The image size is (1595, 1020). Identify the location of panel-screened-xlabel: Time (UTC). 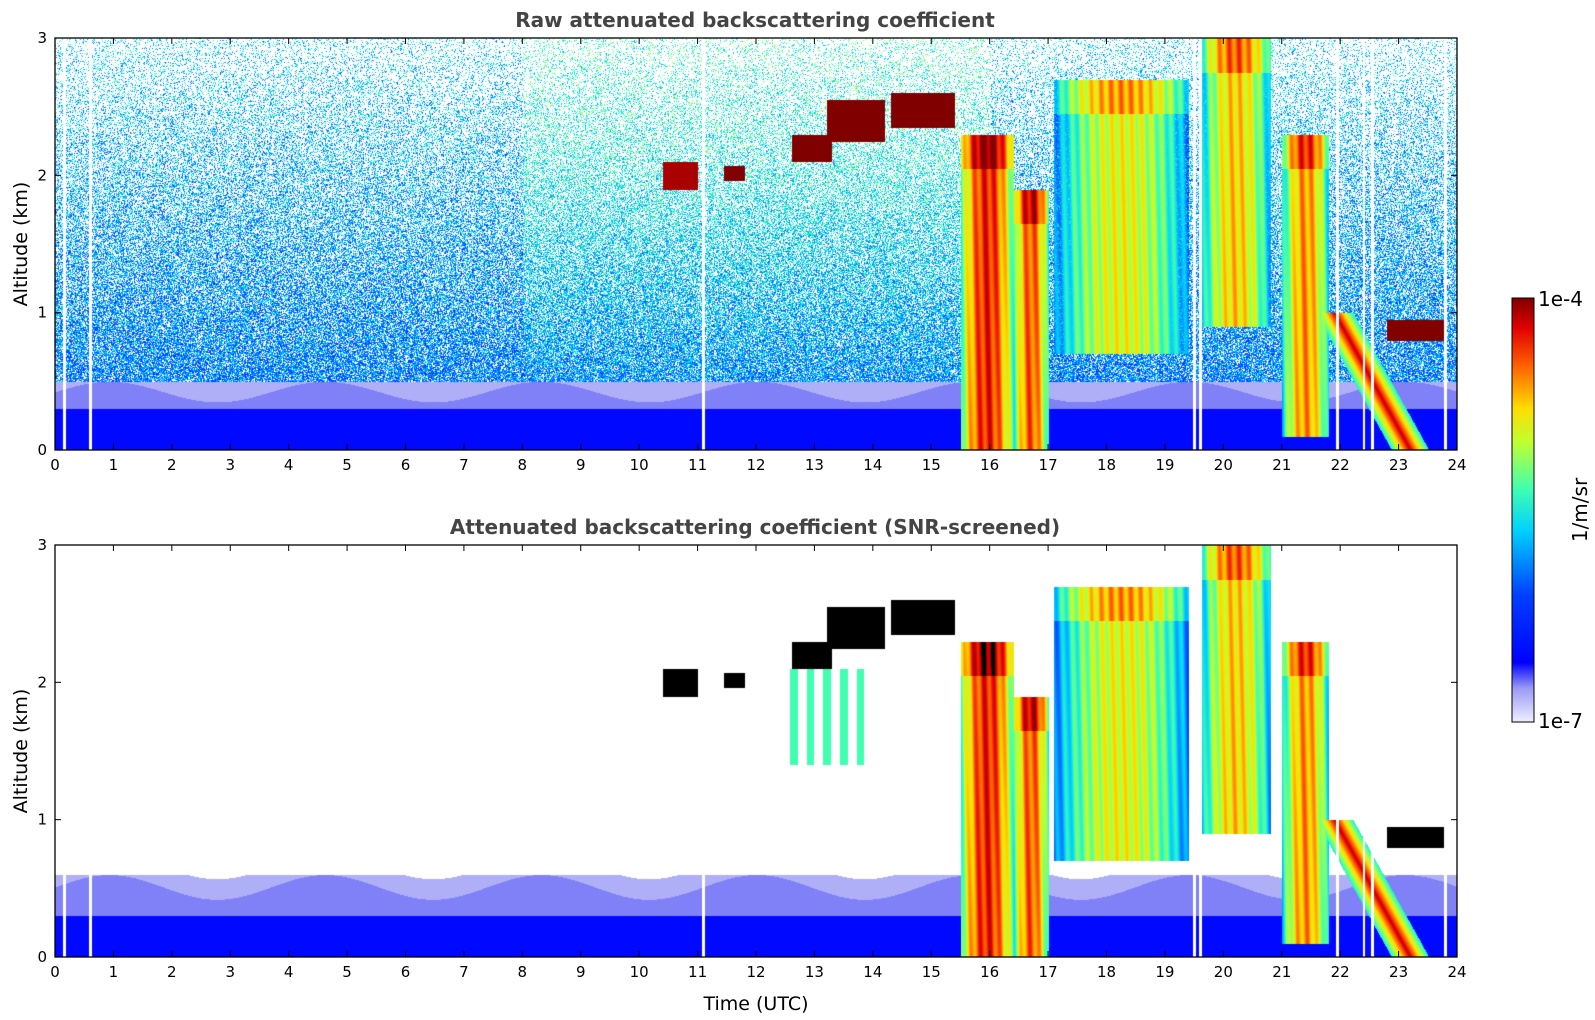
(755, 1004).